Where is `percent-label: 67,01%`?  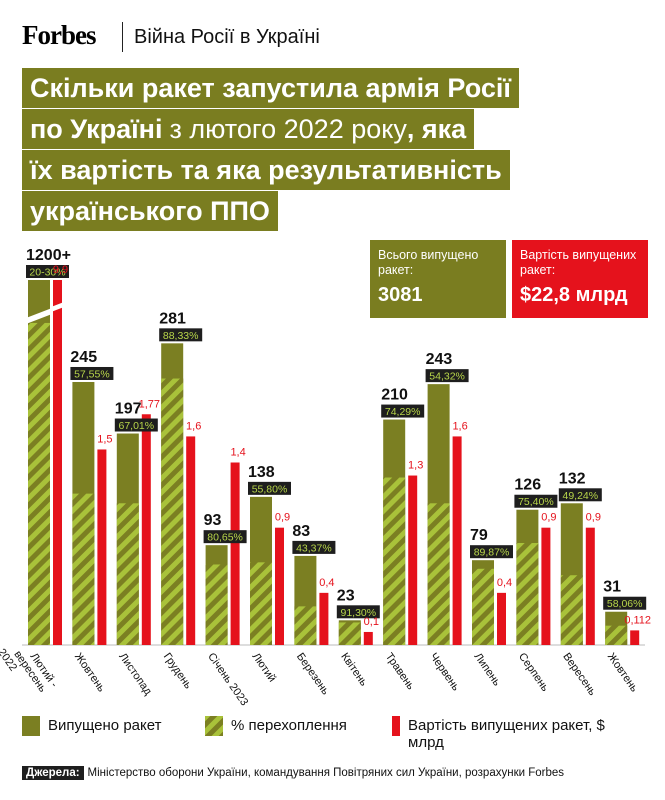
percent-label: 67,01% is located at coordinates (136, 426).